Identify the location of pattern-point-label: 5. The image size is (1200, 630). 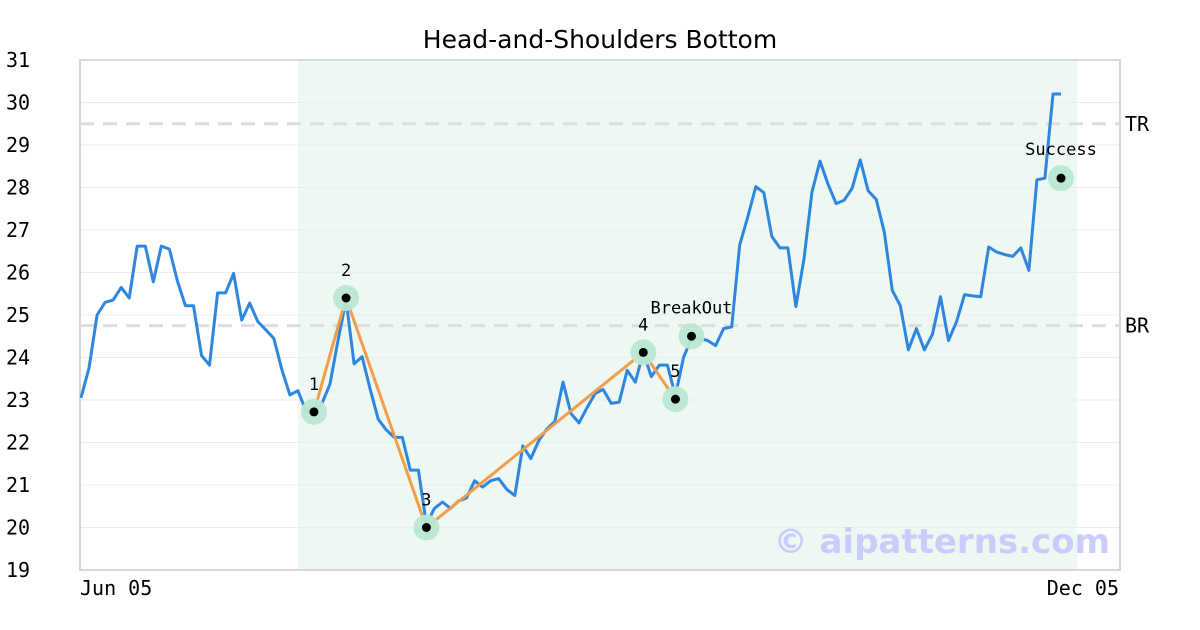
(675, 372).